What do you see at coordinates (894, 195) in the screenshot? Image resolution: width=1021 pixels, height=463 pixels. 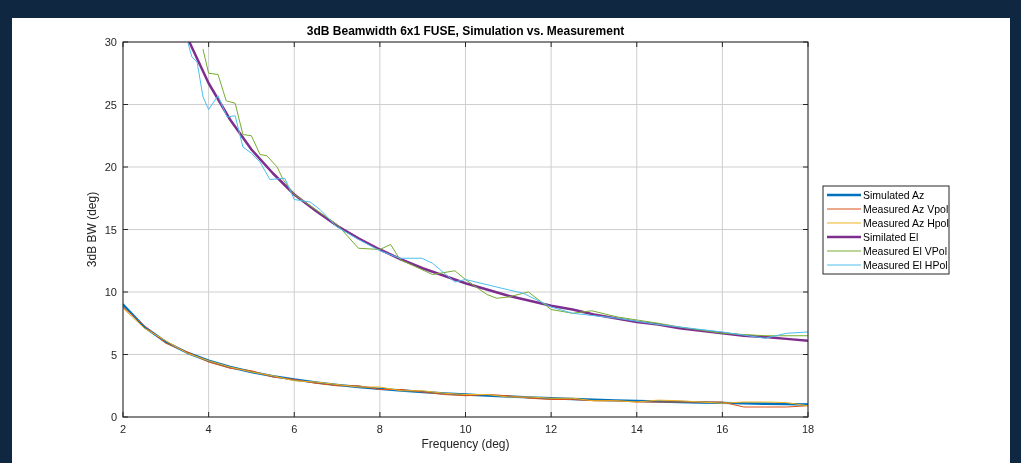 I see `legend-label: Simulated Az` at bounding box center [894, 195].